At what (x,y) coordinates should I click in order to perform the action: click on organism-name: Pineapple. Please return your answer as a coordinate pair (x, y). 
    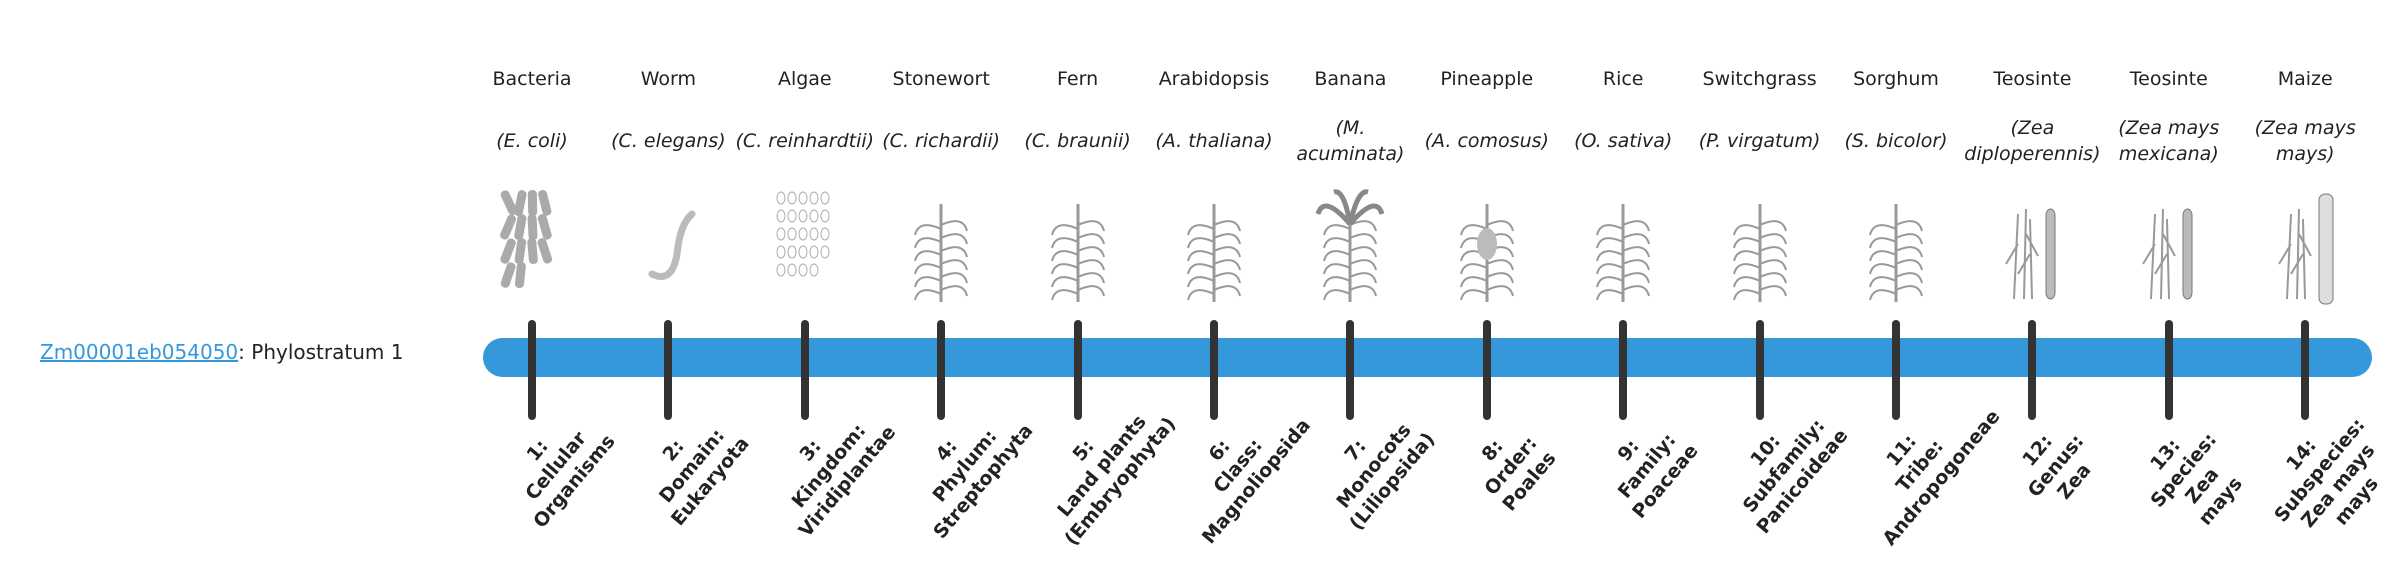
    Looking at the image, I should click on (1487, 79).